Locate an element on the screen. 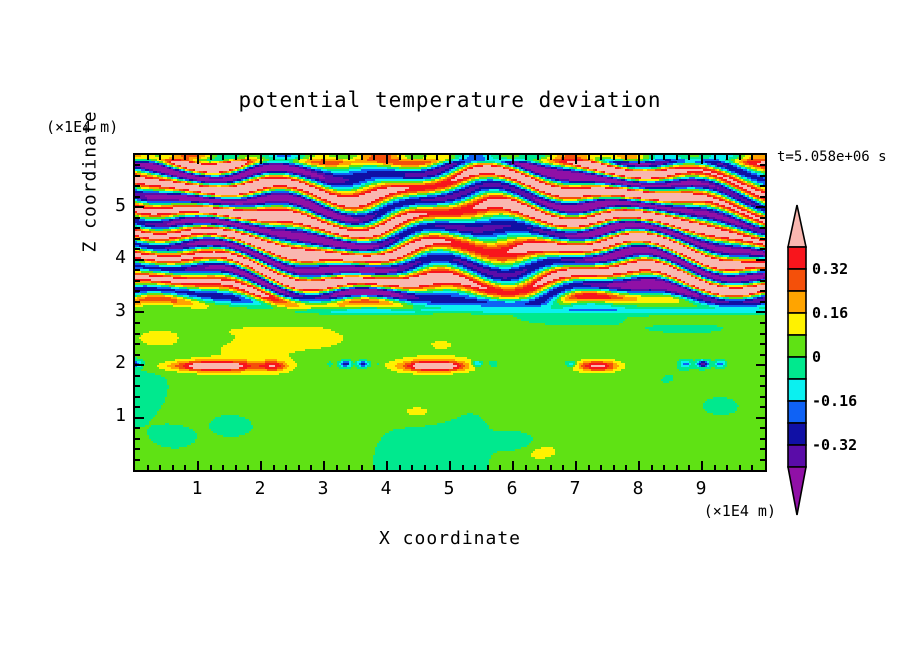 The width and height of the screenshot is (904, 654). colorbar-tick-label: 0 is located at coordinates (817, 357).